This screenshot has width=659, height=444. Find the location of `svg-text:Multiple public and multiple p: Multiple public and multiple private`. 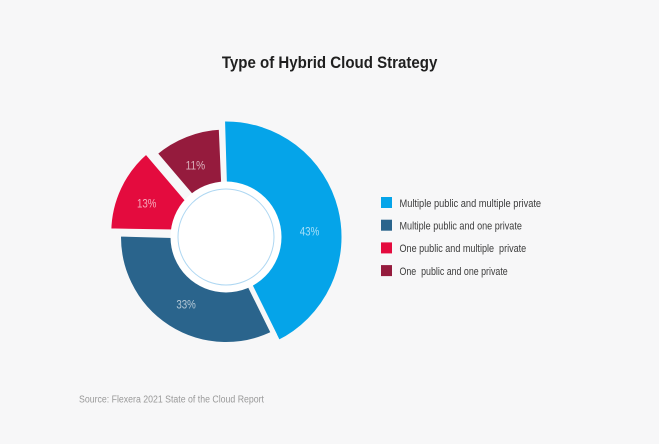

svg-text:Multiple public and multiple p: Multiple public and multiple private is located at coordinates (471, 204).